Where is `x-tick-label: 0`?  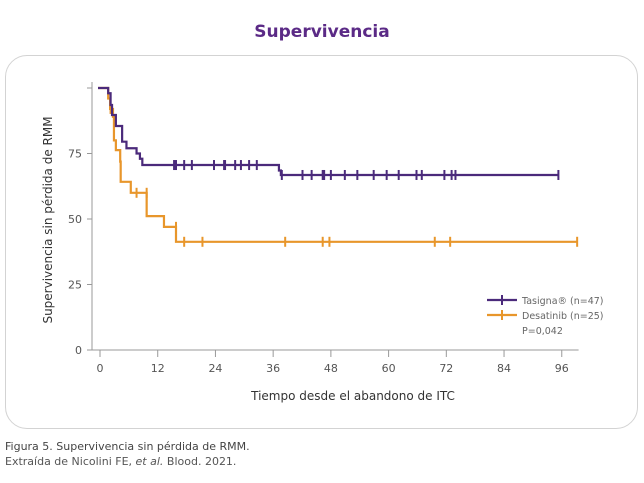
x-tick-label: 0 is located at coordinates (100, 368).